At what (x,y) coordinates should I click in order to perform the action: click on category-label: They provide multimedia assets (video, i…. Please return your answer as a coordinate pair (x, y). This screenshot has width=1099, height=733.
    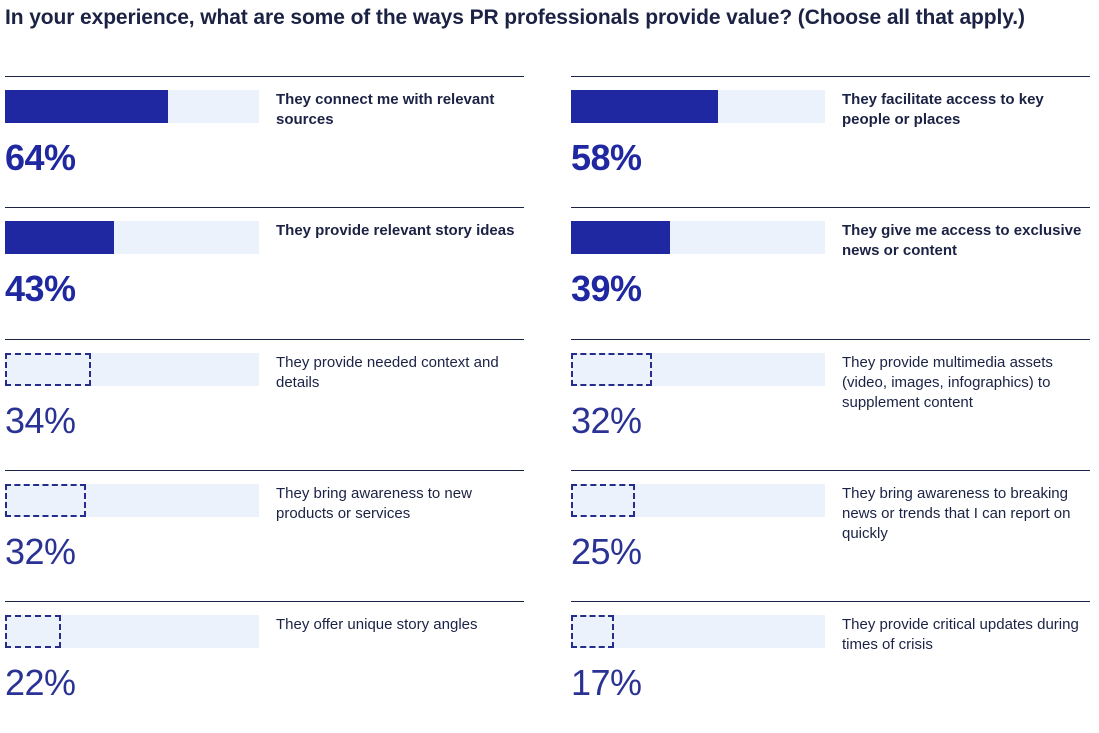
    Looking at the image, I should click on (947, 382).